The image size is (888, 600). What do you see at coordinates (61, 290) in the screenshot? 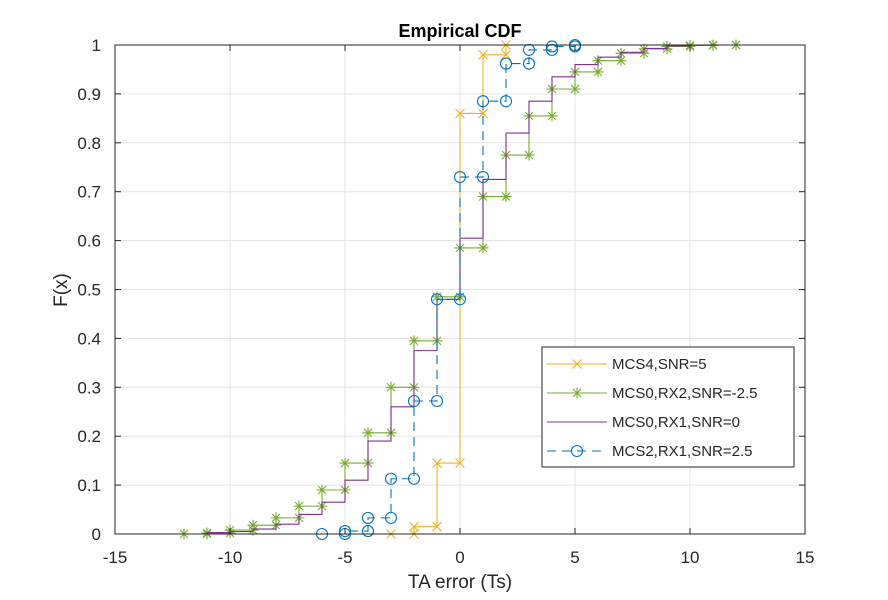
I see `y-axis-label: F(x)` at bounding box center [61, 290].